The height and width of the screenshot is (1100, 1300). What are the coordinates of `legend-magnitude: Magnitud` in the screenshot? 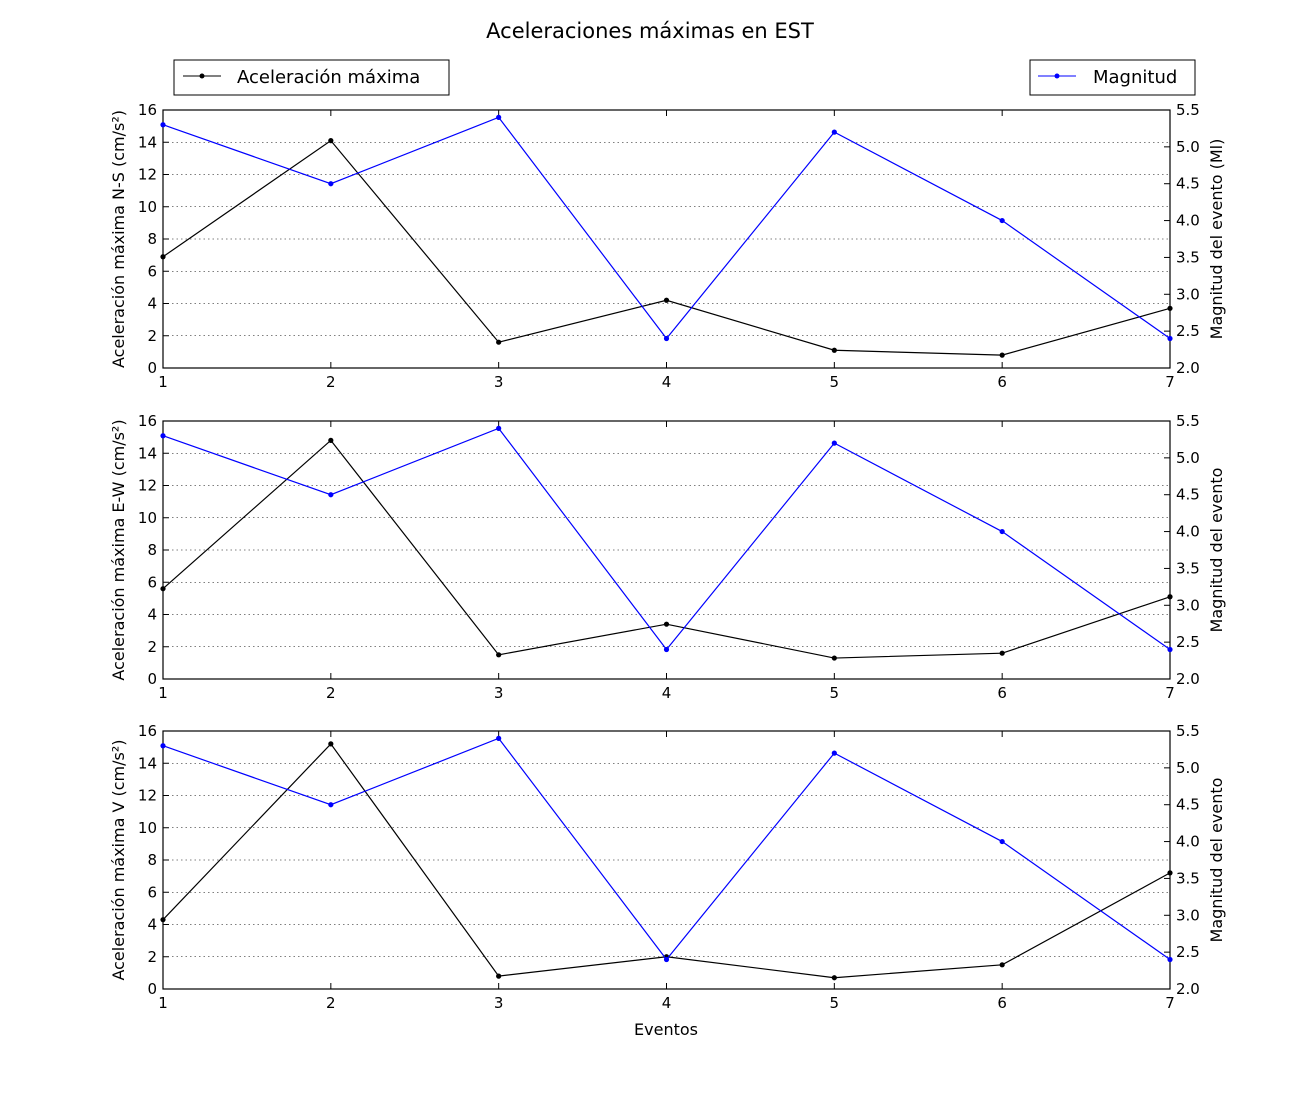 It's located at (1112, 77).